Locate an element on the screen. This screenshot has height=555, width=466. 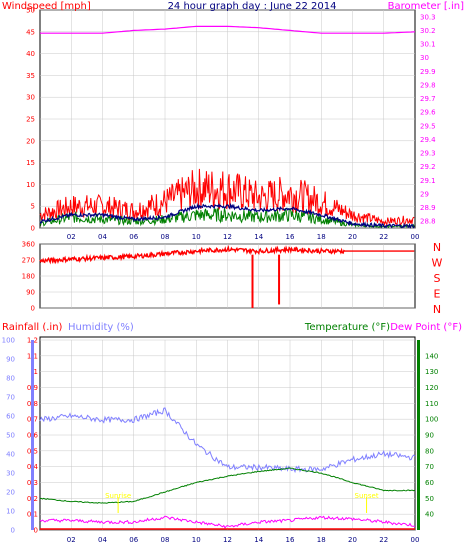
barometer-tick-label: 29.4 is located at coordinates (428, 140).